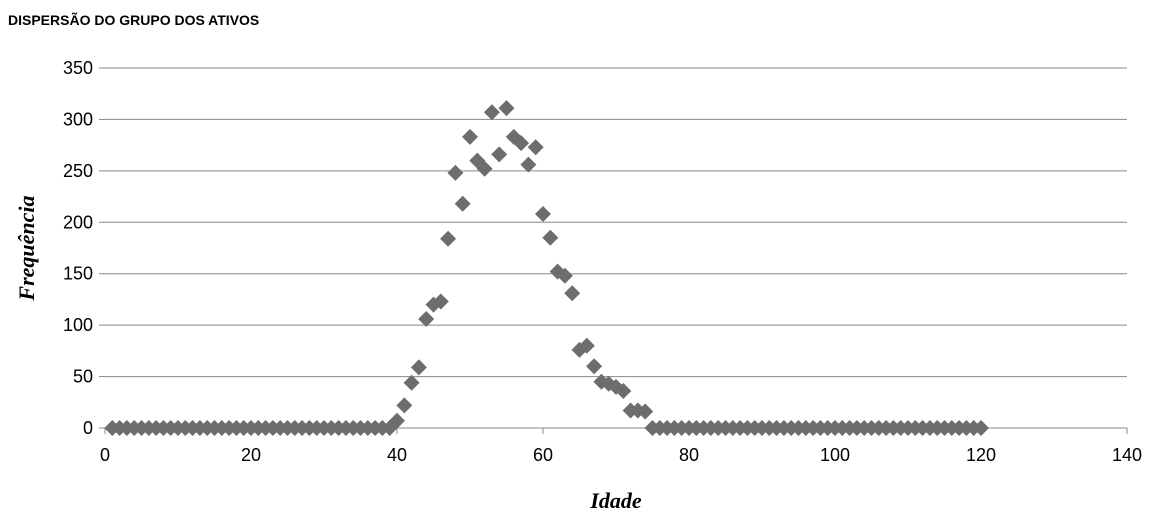 The image size is (1156, 515). What do you see at coordinates (78, 171) in the screenshot?
I see `y-tick-label: 250` at bounding box center [78, 171].